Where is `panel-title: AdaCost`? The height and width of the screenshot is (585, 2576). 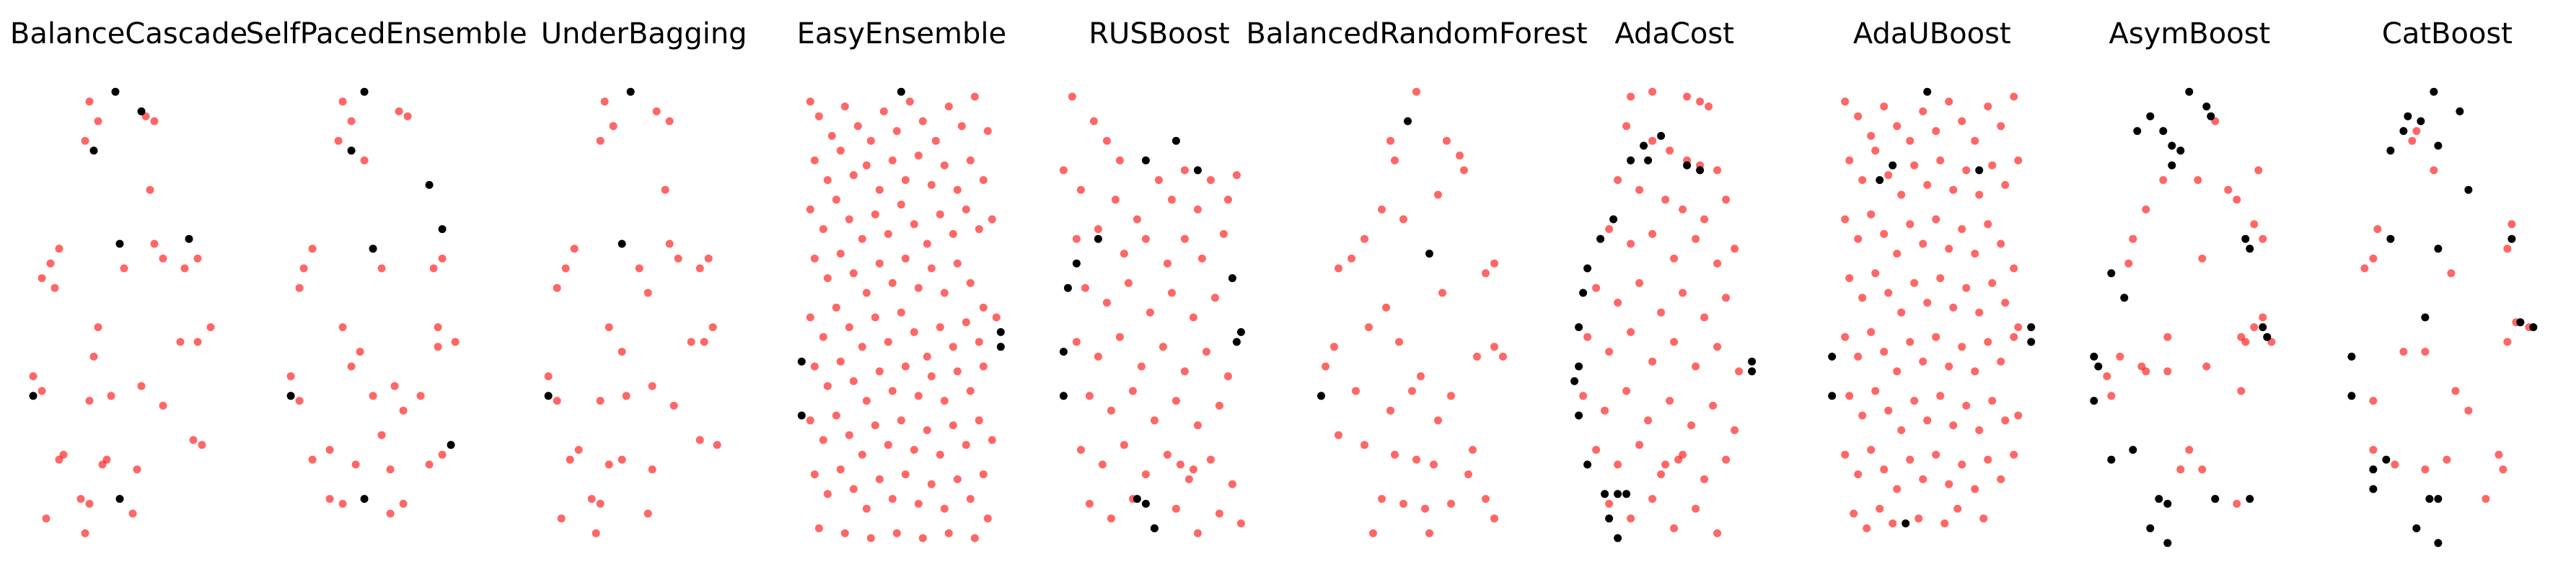 panel-title: AdaCost is located at coordinates (1674, 33).